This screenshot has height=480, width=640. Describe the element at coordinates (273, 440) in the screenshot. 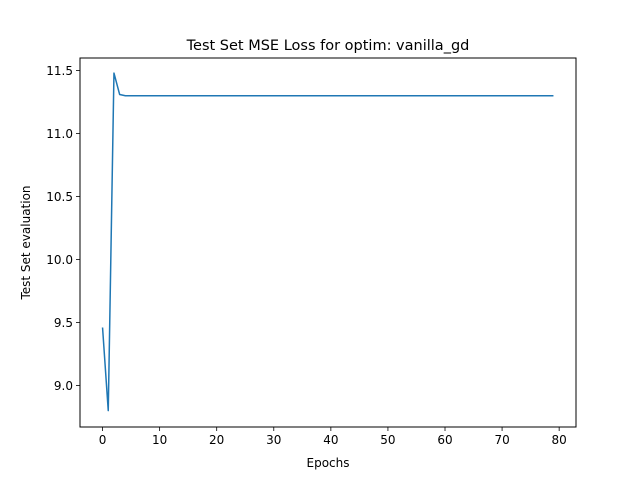

I see `x-tick-label: 30` at that location.